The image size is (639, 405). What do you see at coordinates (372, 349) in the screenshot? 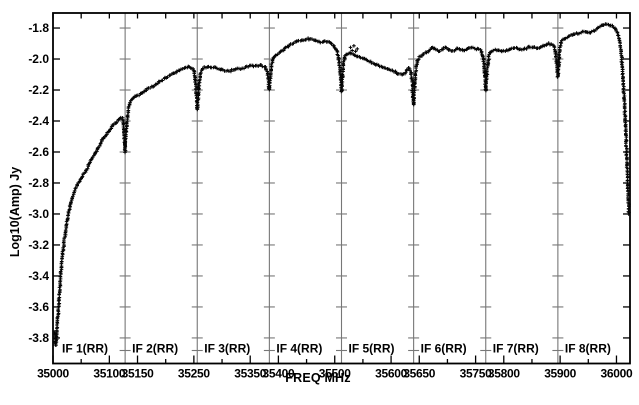
I see `band-label: IF 5(RR)` at bounding box center [372, 349].